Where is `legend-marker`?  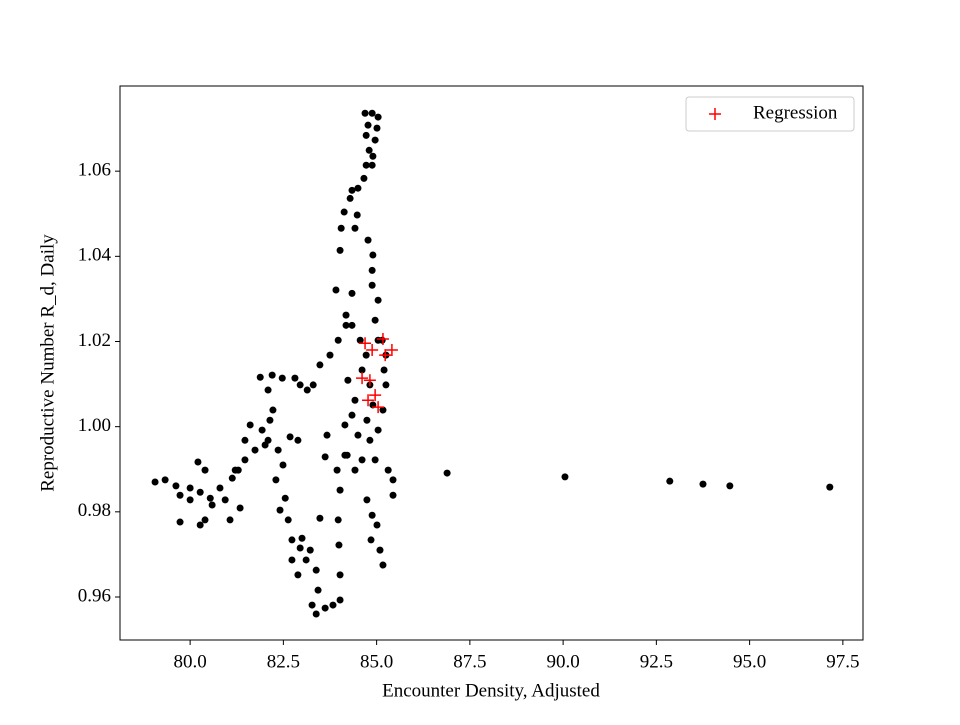
legend-marker is located at coordinates (715, 114).